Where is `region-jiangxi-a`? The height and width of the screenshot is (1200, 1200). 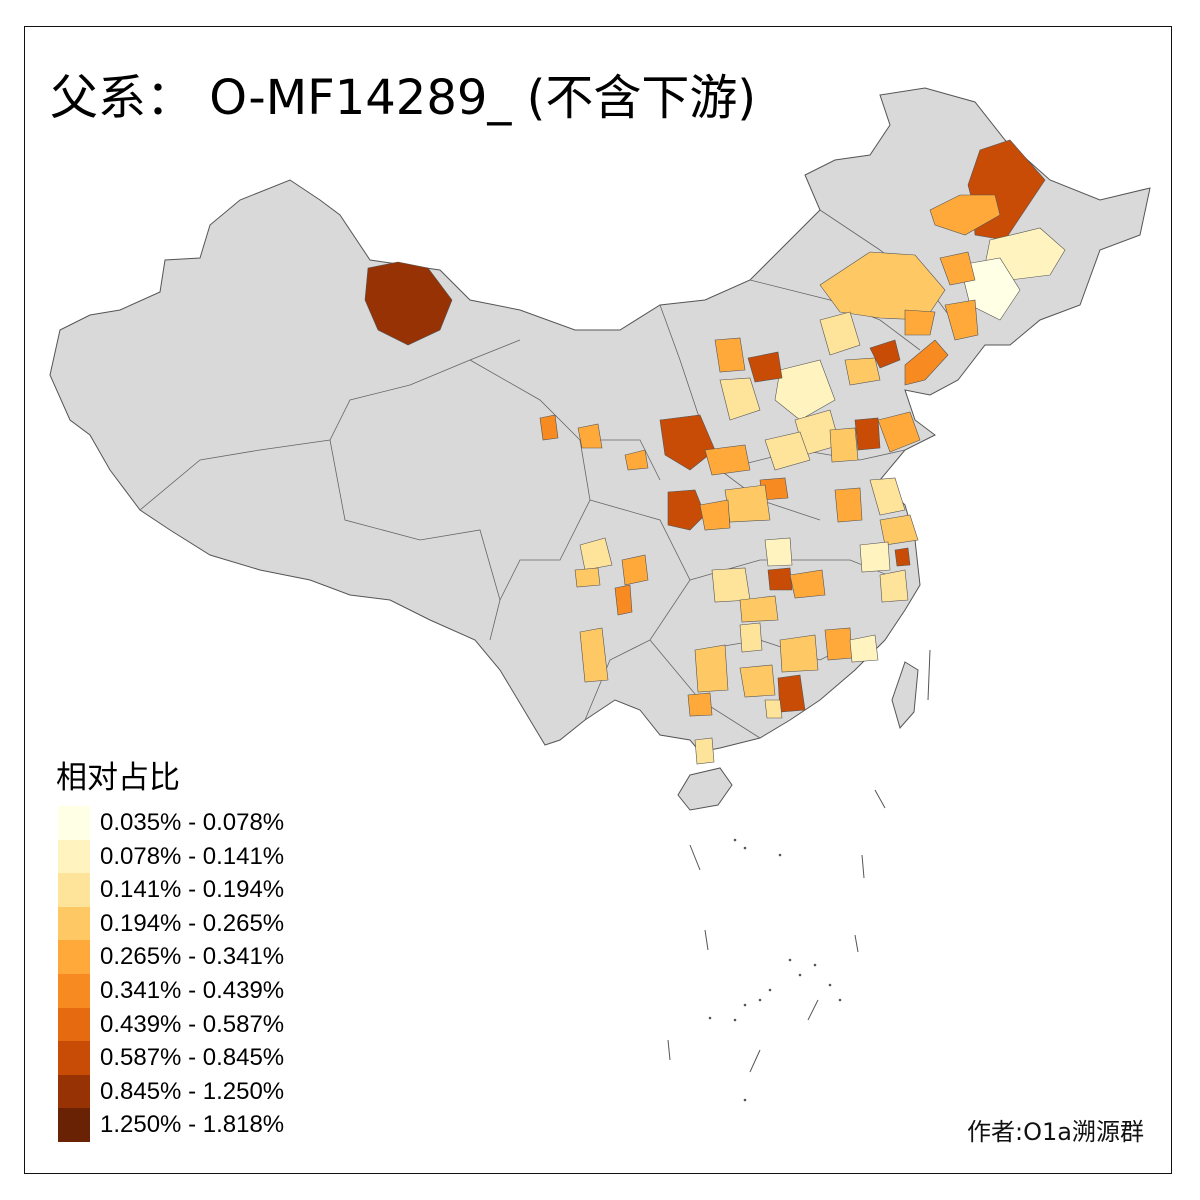 region-jiangxi-a is located at coordinates (799, 653).